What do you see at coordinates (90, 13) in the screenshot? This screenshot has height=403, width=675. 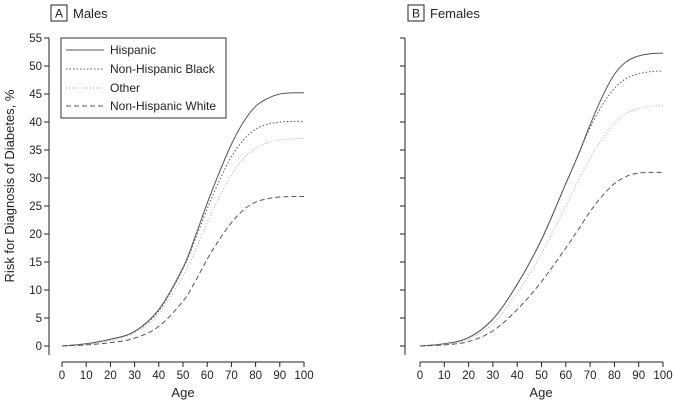 I see `panel-a-title: Males` at bounding box center [90, 13].